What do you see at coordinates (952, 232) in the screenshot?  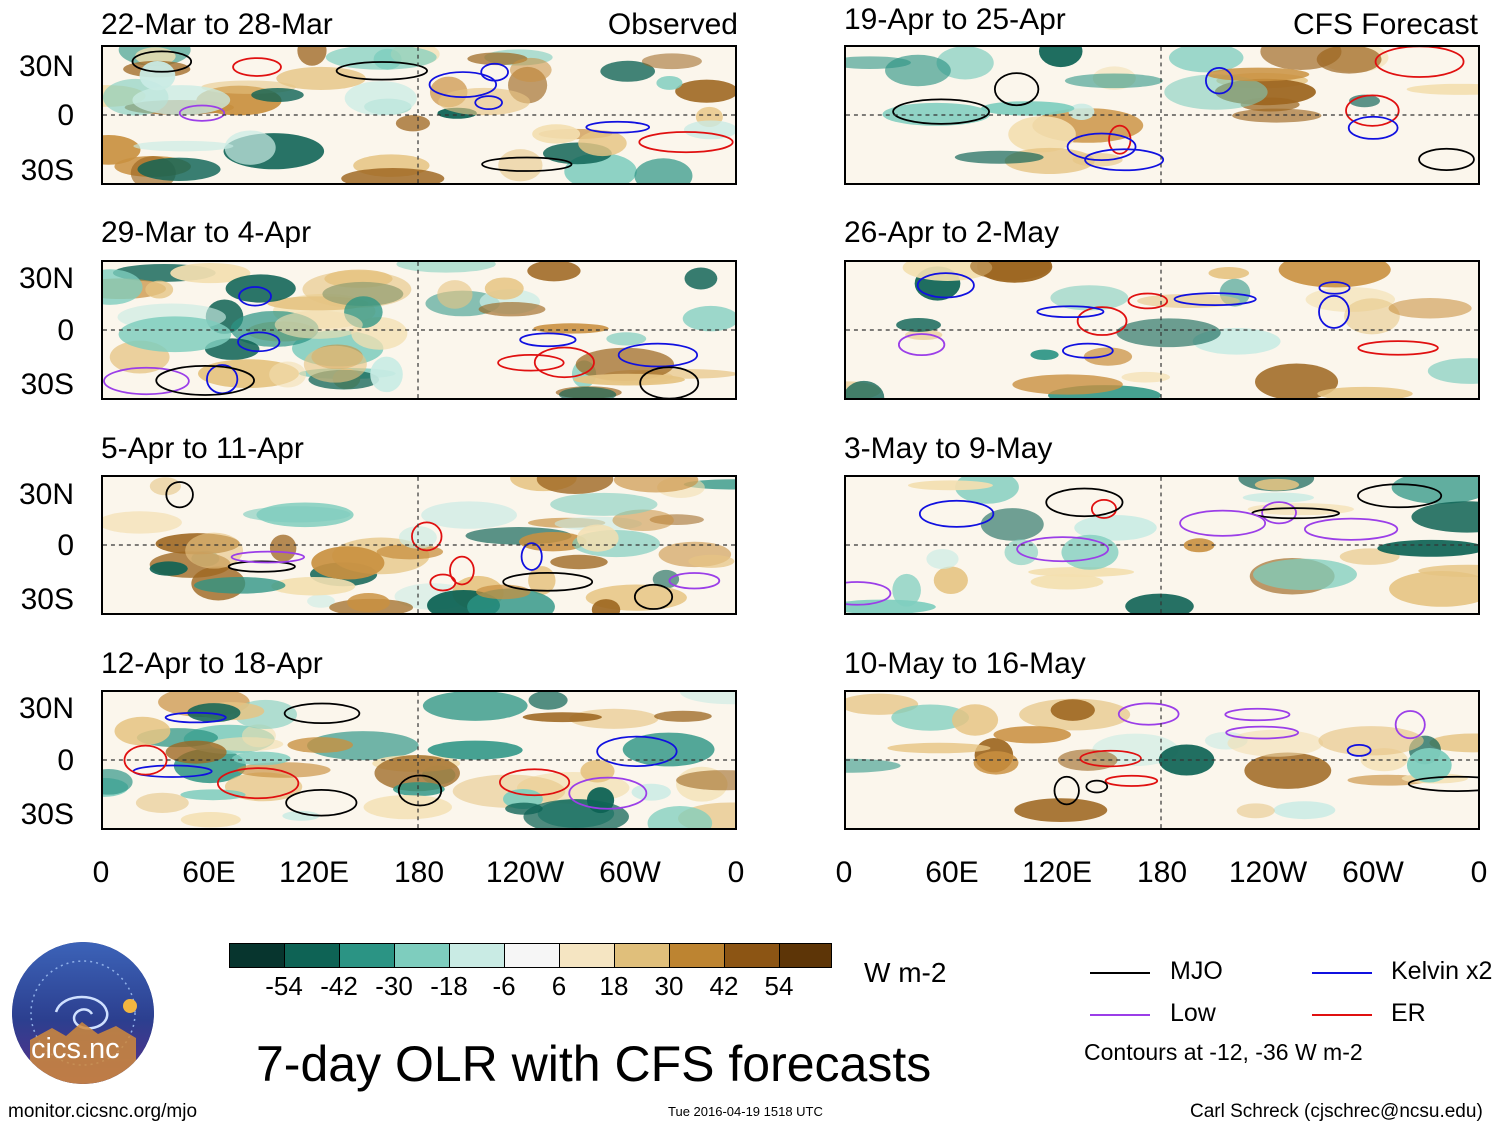 I see `panel-title: 26-Apr to 2-May` at bounding box center [952, 232].